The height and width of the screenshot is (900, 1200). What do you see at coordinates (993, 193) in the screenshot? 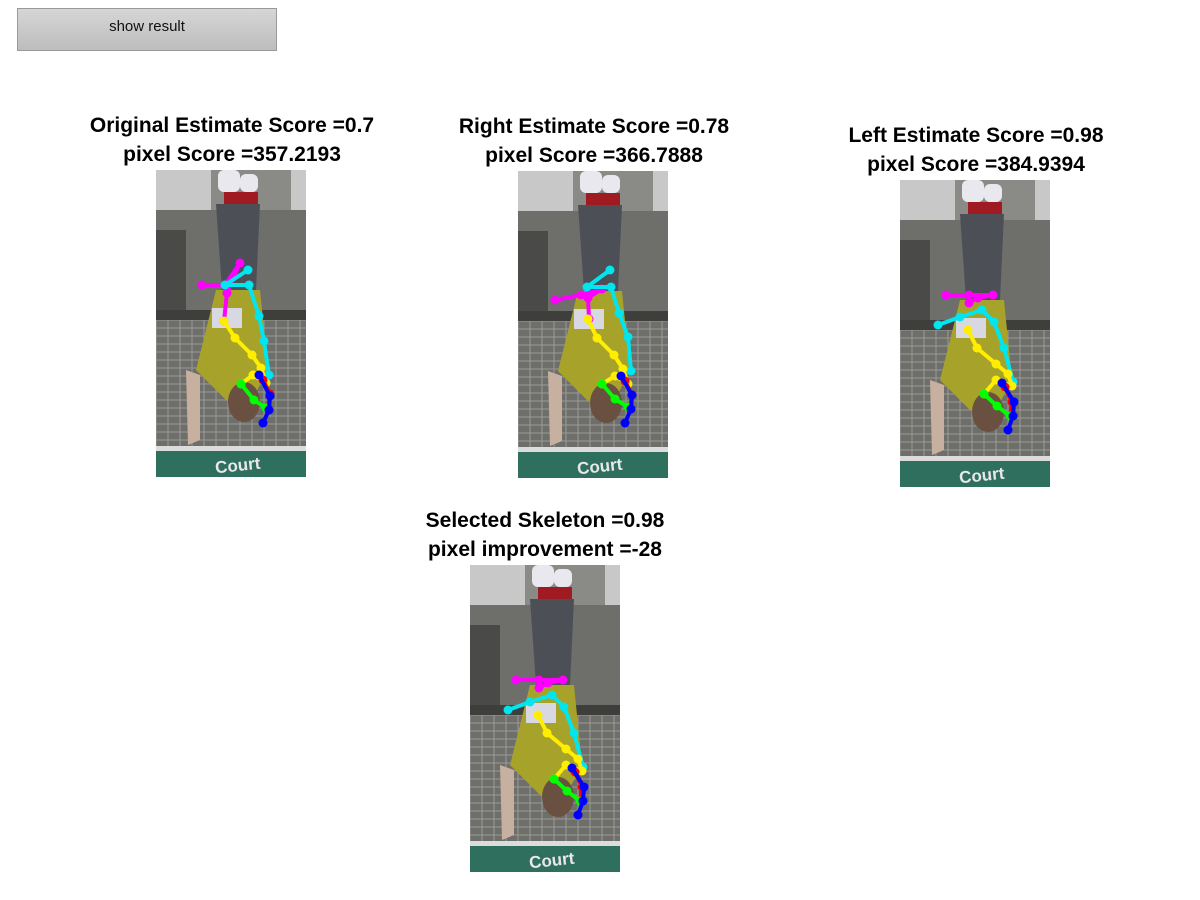
I see `shoe-right` at bounding box center [993, 193].